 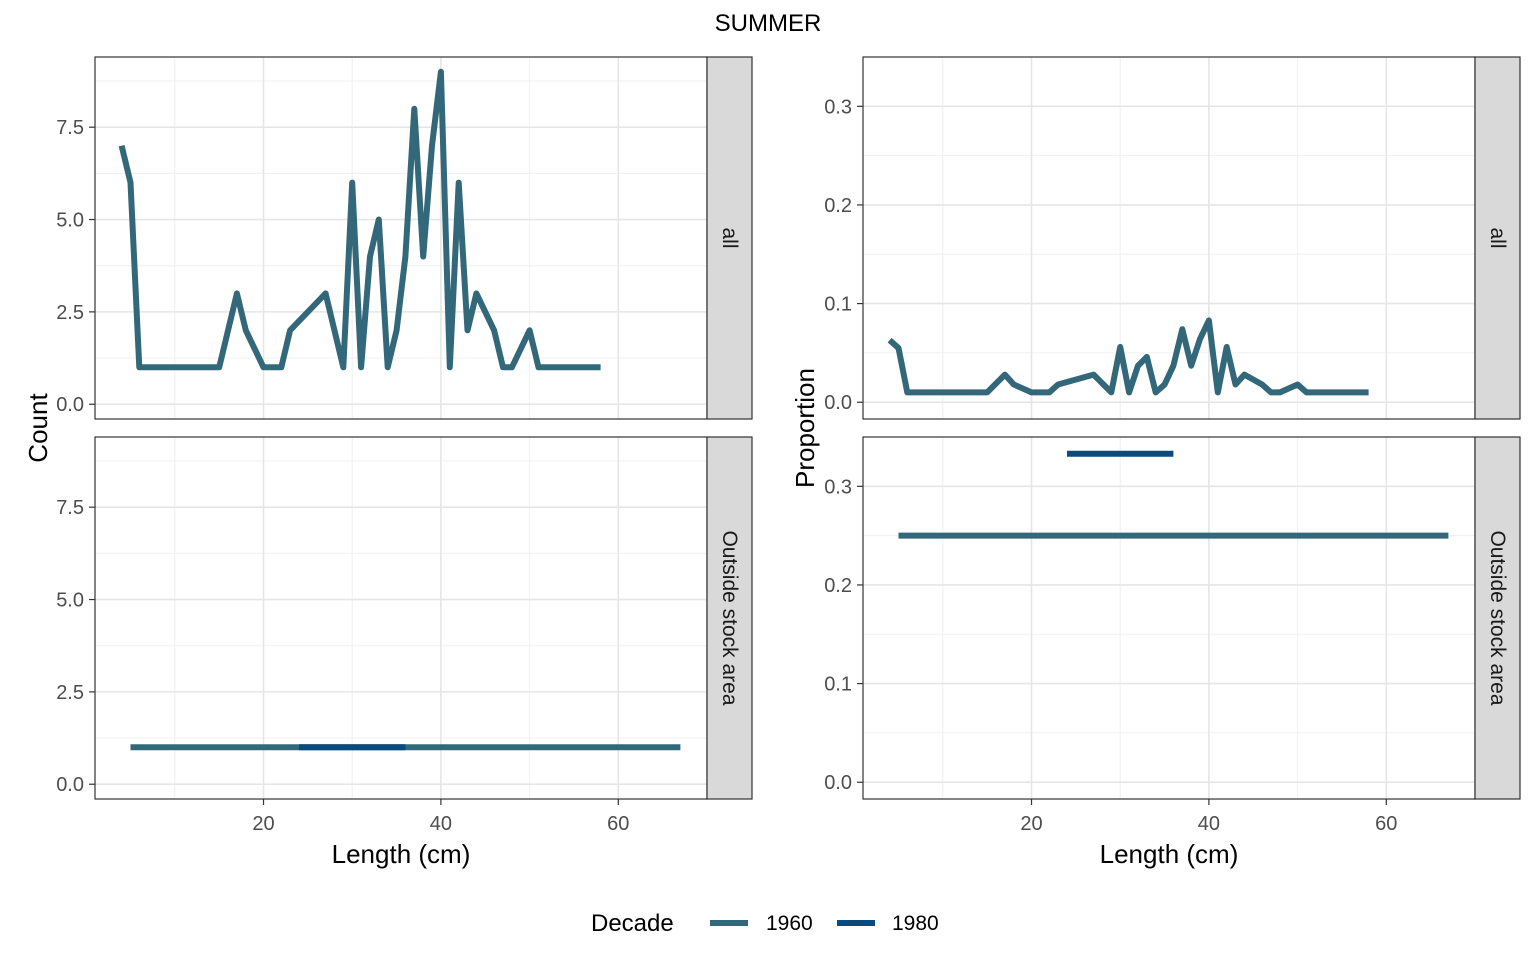 What do you see at coordinates (632, 923) in the screenshot?
I see `legend-title: Decade` at bounding box center [632, 923].